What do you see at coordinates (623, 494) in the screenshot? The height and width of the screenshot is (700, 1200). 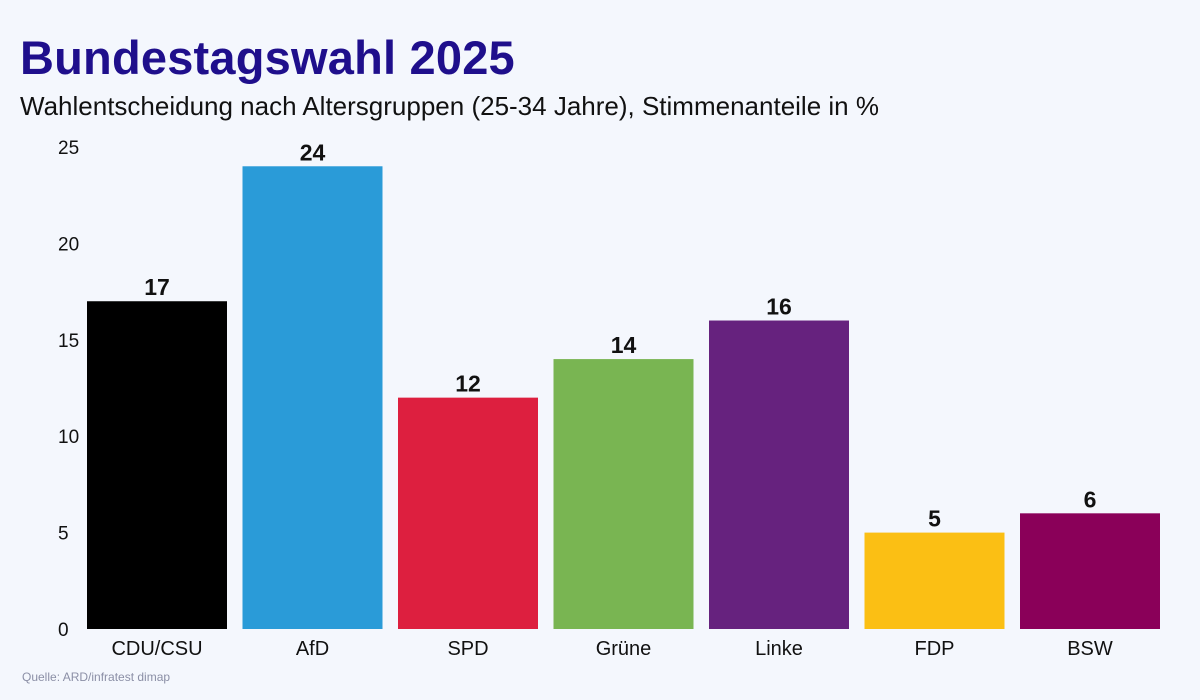 I see `bar-gr-ne` at bounding box center [623, 494].